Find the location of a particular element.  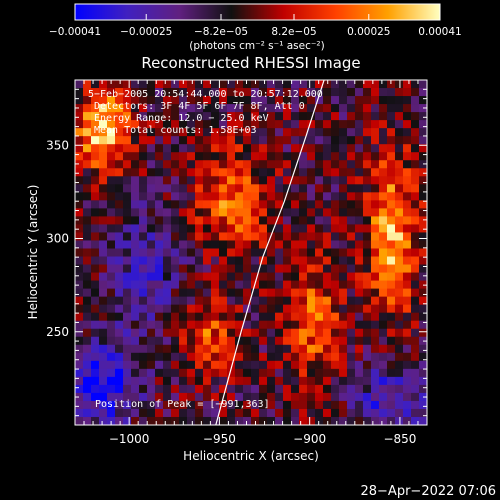

annotation-counts: Mean Total counts: 1.58E+03 is located at coordinates (175, 130).